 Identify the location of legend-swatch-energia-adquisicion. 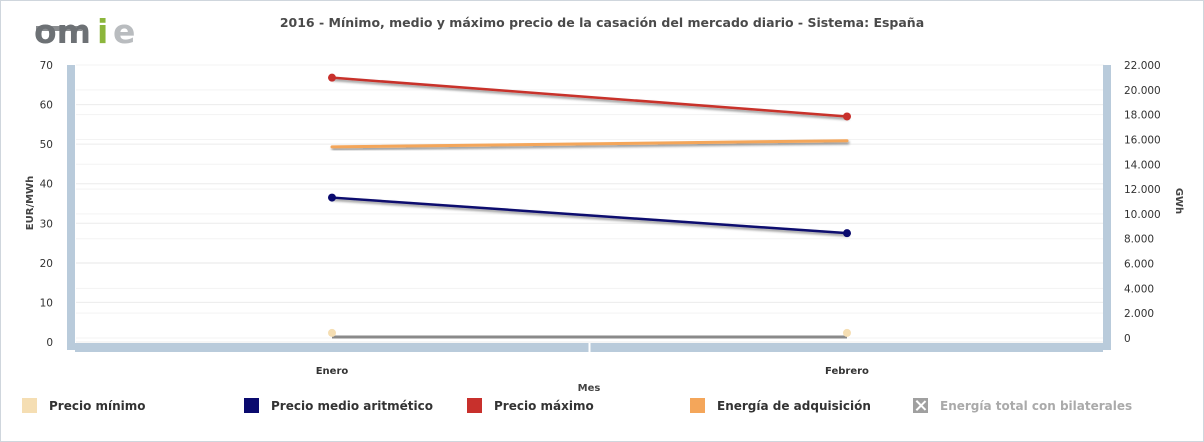
(697, 405).